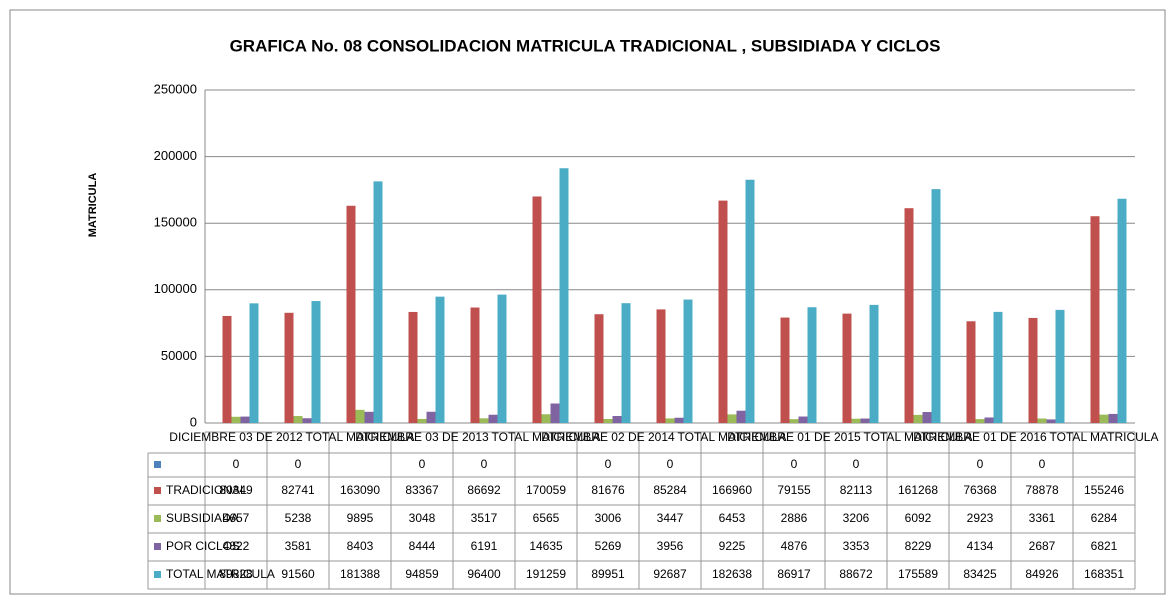  I want to click on legend-label: TOTAL MATRICULA, so click(220, 574).